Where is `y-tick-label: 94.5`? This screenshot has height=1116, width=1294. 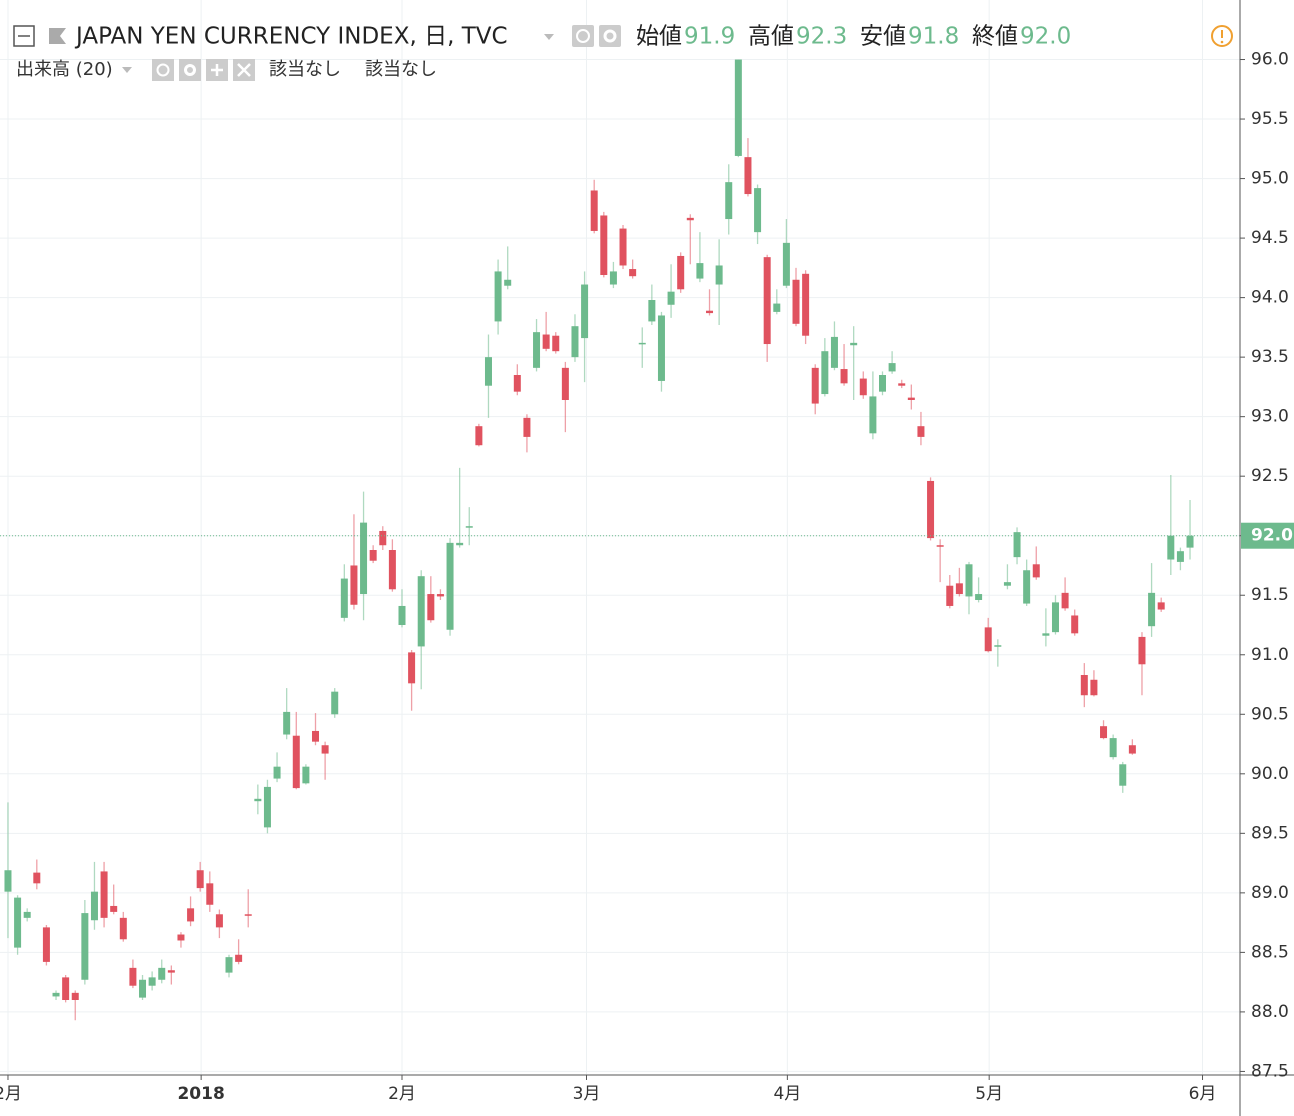 y-tick-label: 94.5 is located at coordinates (1270, 238).